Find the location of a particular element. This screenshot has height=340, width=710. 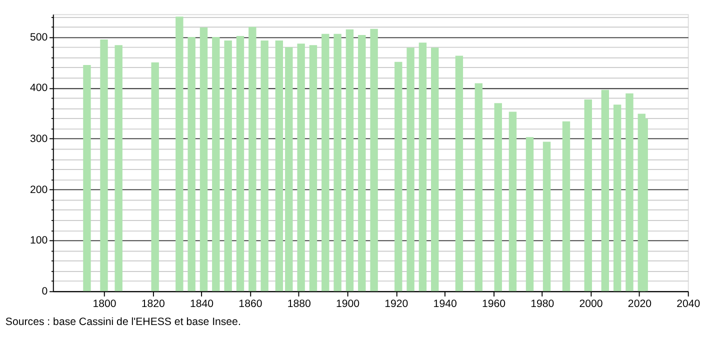

x-tick-label: 1980 is located at coordinates (542, 304).